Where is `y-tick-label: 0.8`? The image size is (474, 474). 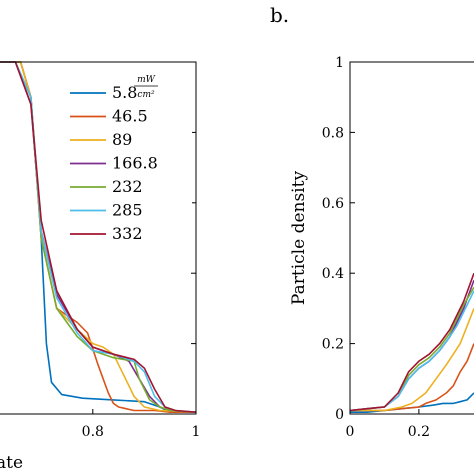 y-tick-label: 0.8 is located at coordinates (333, 133).